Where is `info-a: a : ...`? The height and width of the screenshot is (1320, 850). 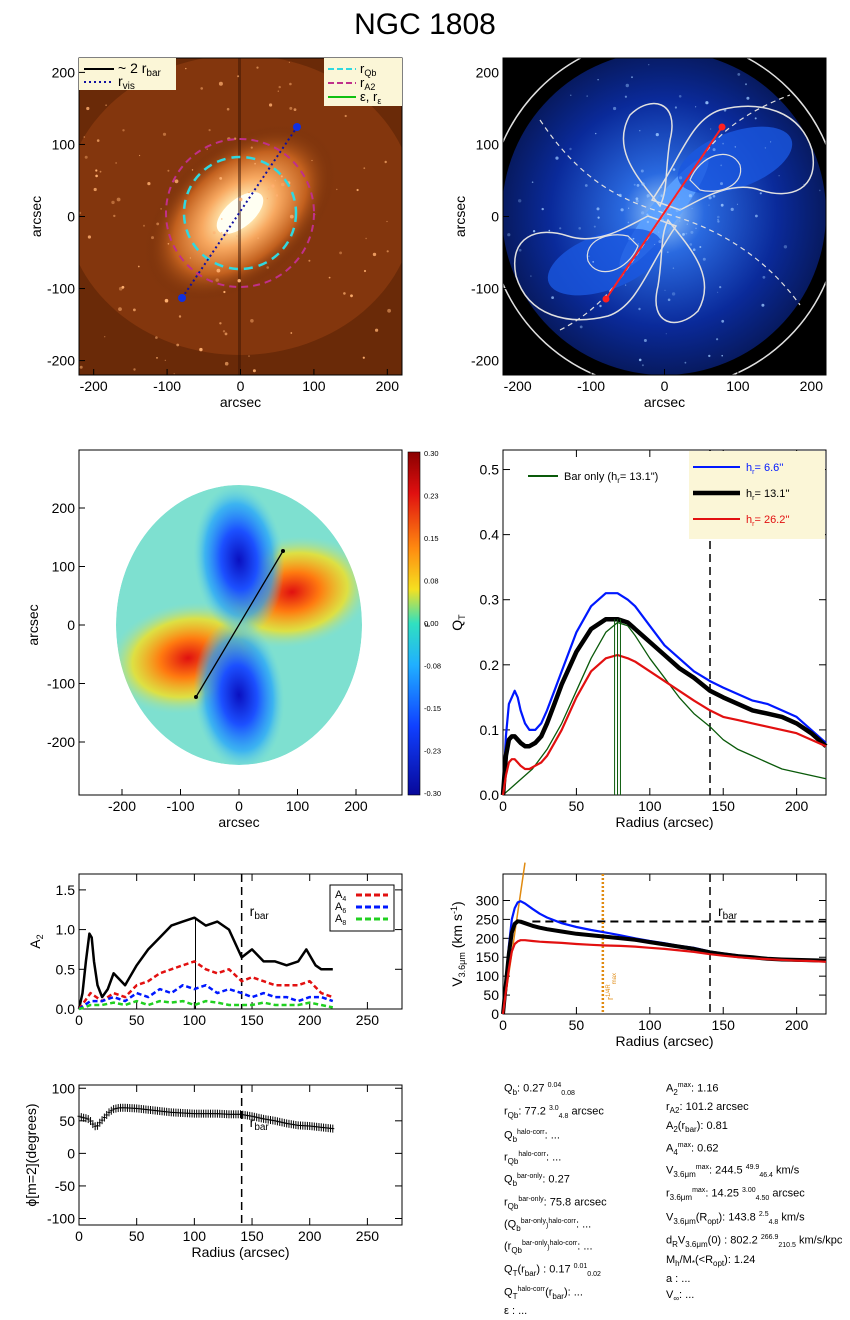 info-a: a : ... is located at coordinates (678, 1279).